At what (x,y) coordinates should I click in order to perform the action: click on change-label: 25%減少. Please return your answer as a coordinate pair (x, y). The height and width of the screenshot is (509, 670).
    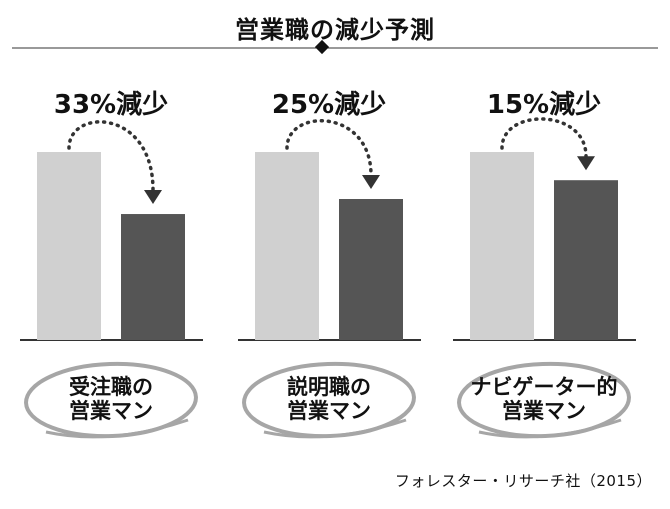
    Looking at the image, I should click on (329, 105).